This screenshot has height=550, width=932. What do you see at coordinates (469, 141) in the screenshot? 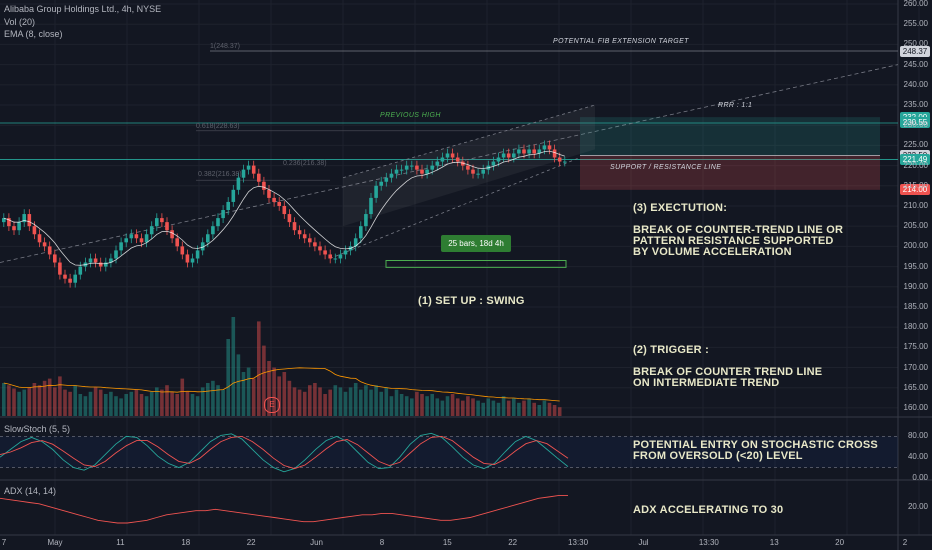
I see `channel-top` at bounding box center [469, 141].